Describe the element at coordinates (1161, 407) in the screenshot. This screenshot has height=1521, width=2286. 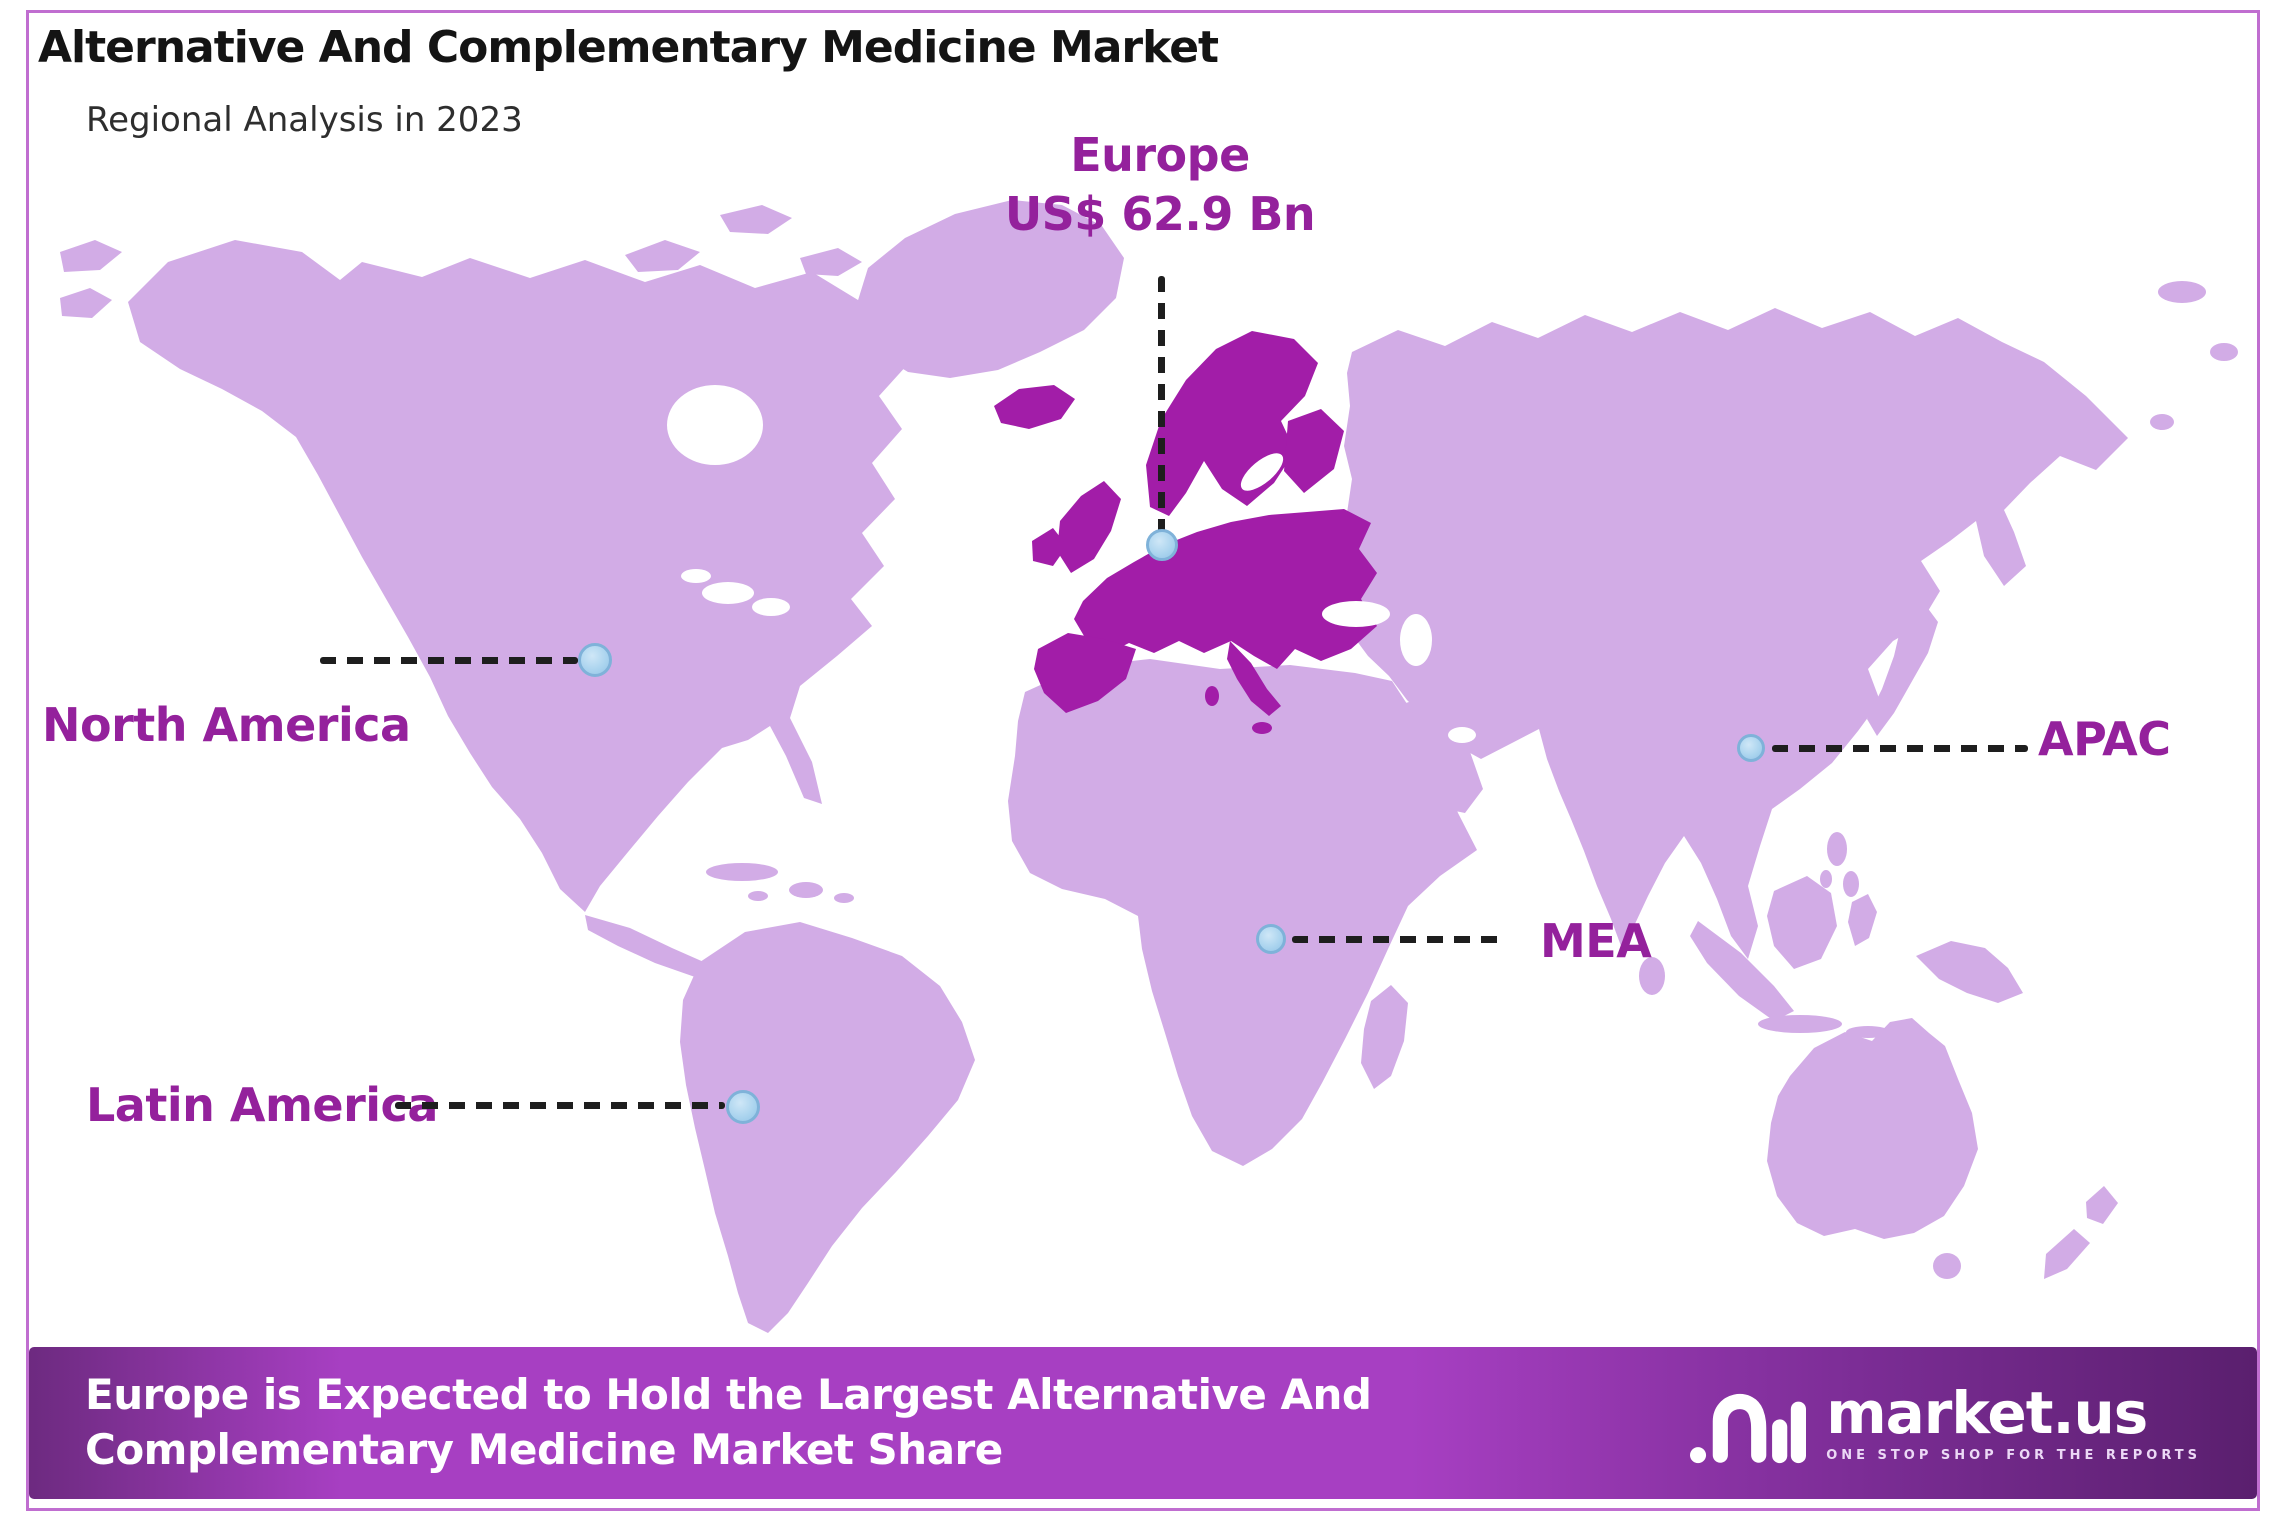
I see `leader-line-europe` at that location.